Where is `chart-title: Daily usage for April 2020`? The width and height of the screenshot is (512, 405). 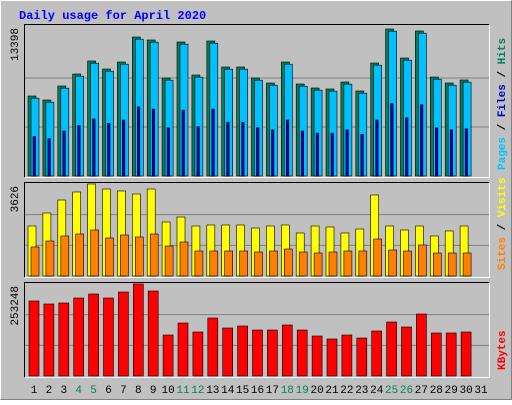 chart-title: Daily usage for April 2020 is located at coordinates (112, 16).